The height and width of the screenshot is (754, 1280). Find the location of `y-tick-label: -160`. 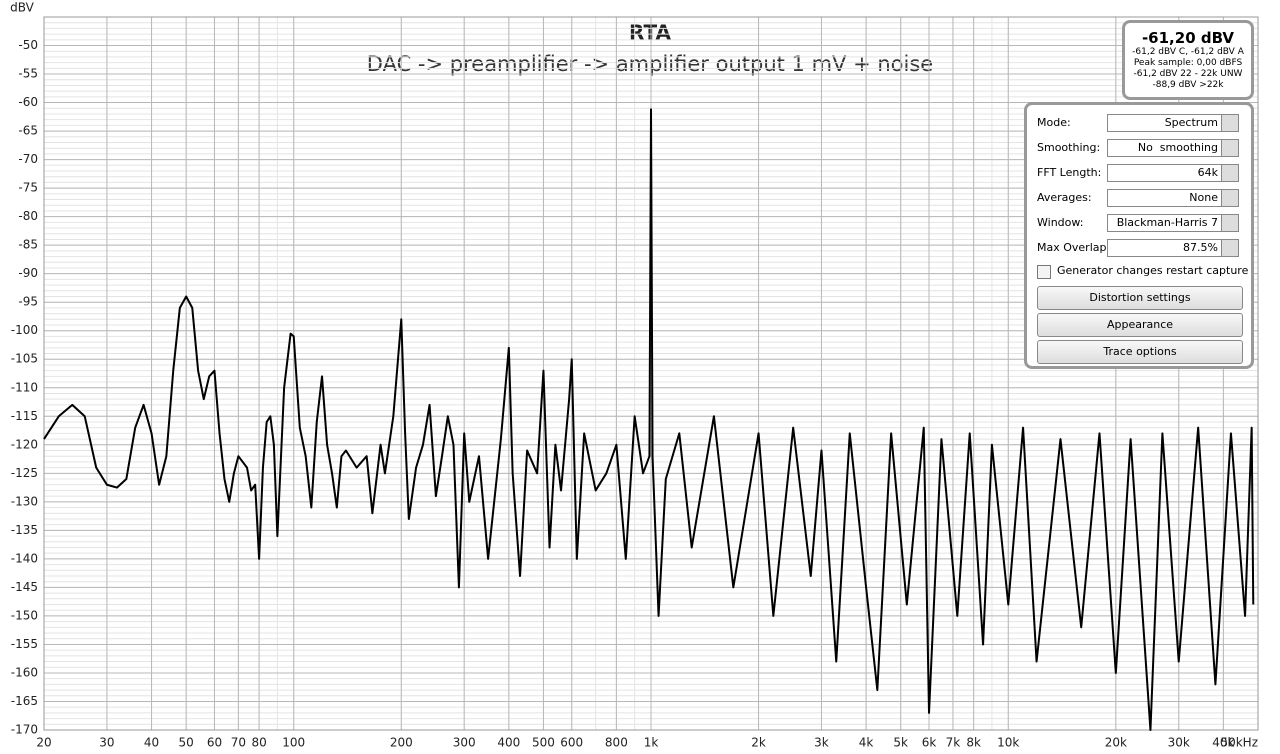

y-tick-label: -160 is located at coordinates (24, 672).